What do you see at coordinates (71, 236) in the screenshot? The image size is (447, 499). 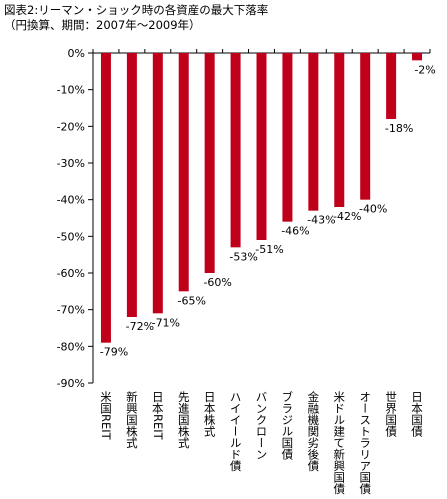 I see `y-tick-label: -50%` at bounding box center [71, 236].